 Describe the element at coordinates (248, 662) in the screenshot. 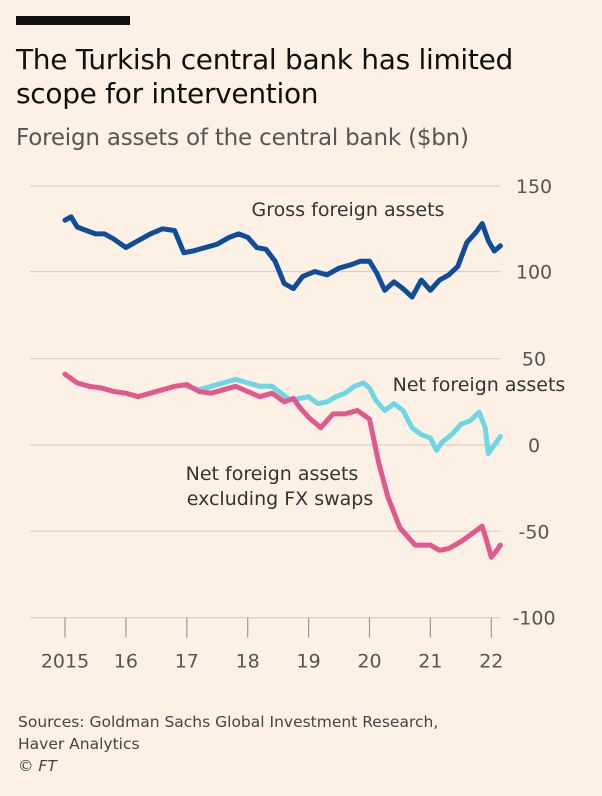

I see `x-tick-label: 18` at that location.